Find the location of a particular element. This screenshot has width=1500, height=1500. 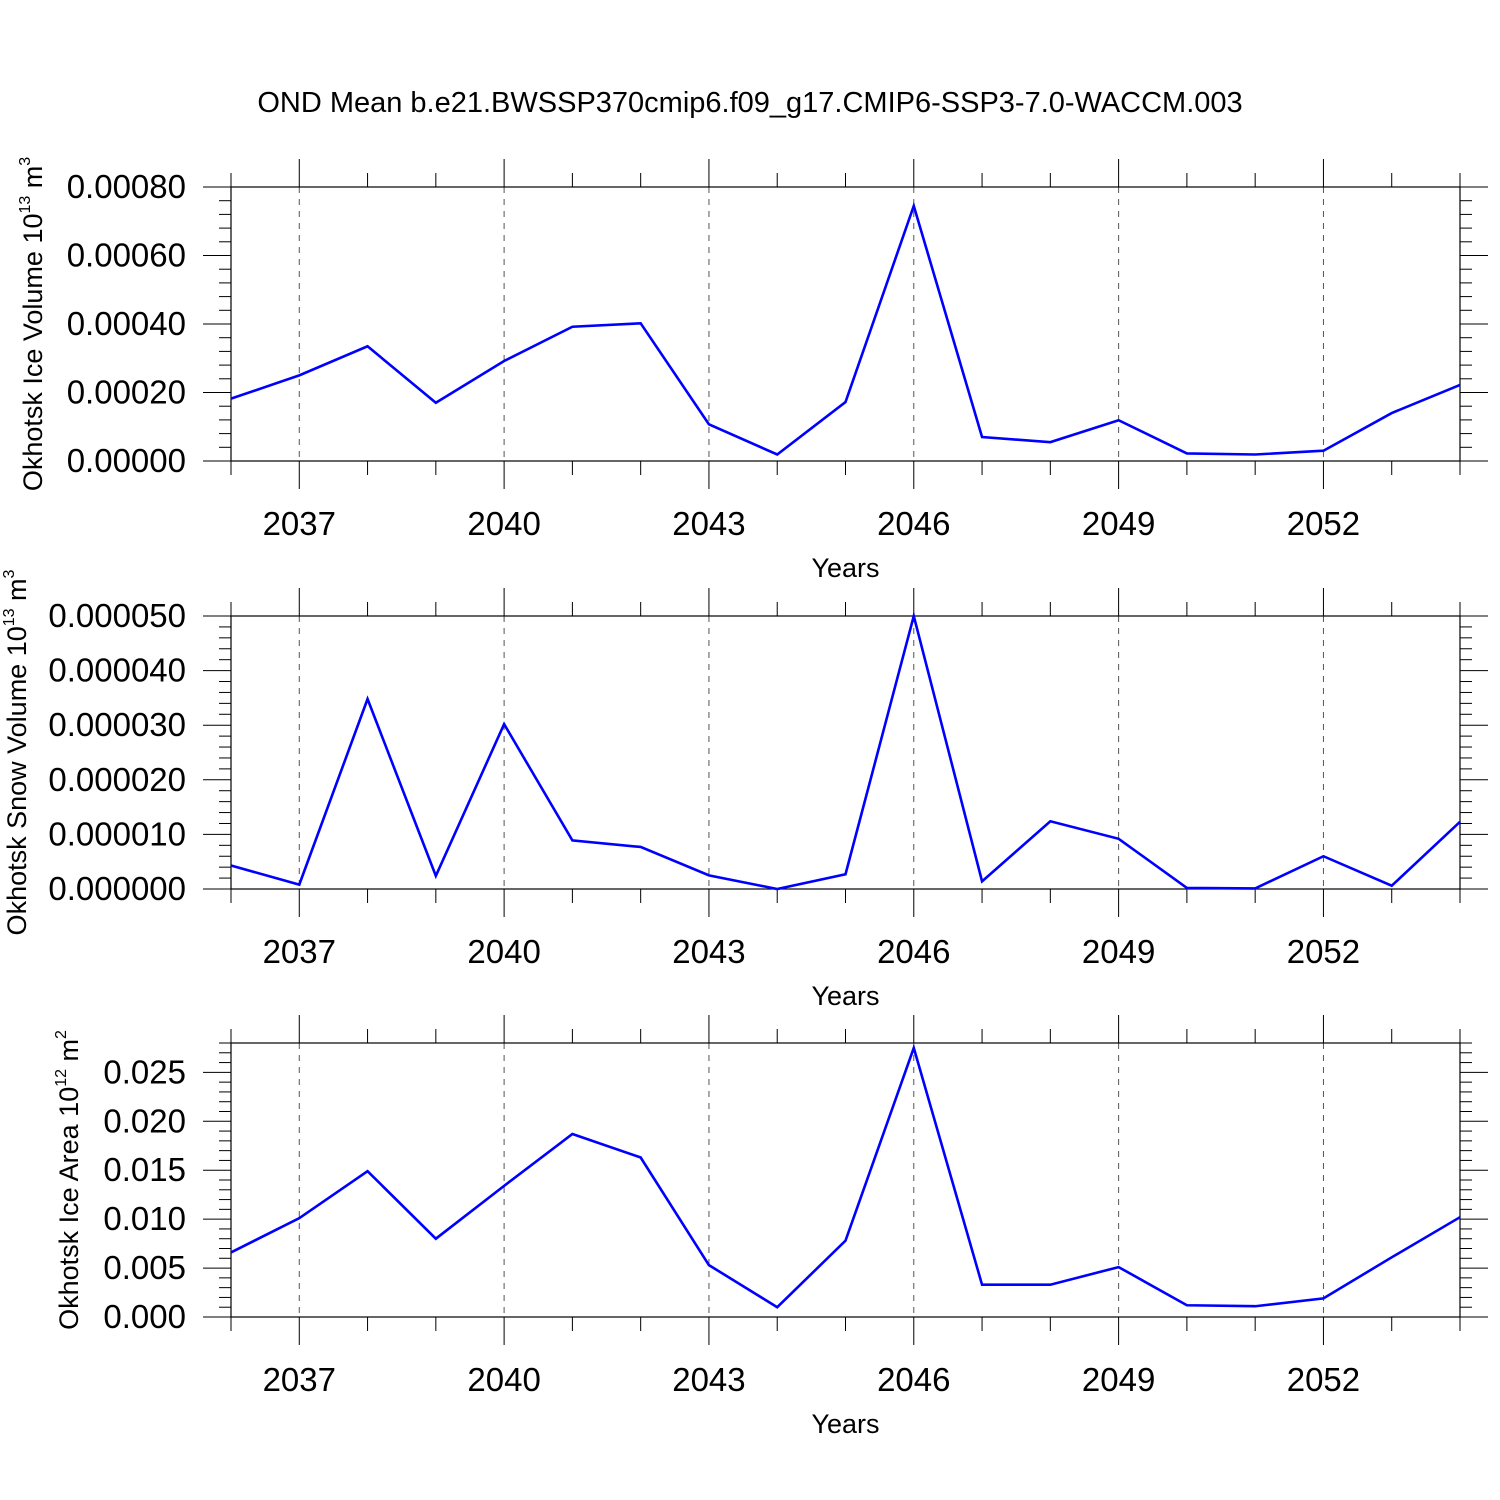

y-tick-label: 0.000010 is located at coordinates (117, 833).